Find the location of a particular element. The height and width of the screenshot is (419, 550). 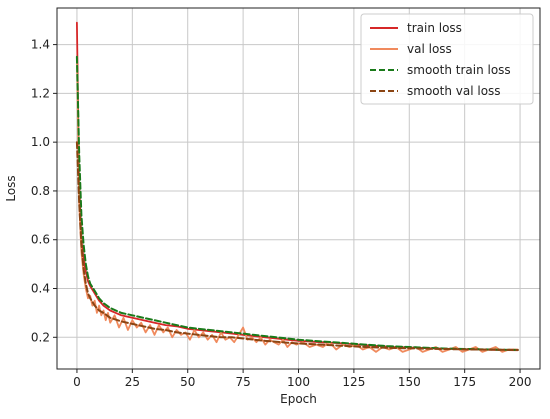

y-tick-label: 0.4 is located at coordinates (40, 289).